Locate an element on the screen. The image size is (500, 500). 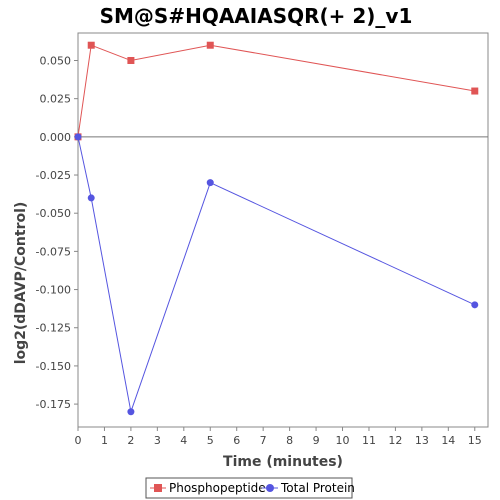
x-tick-label: 13 is located at coordinates (422, 440).